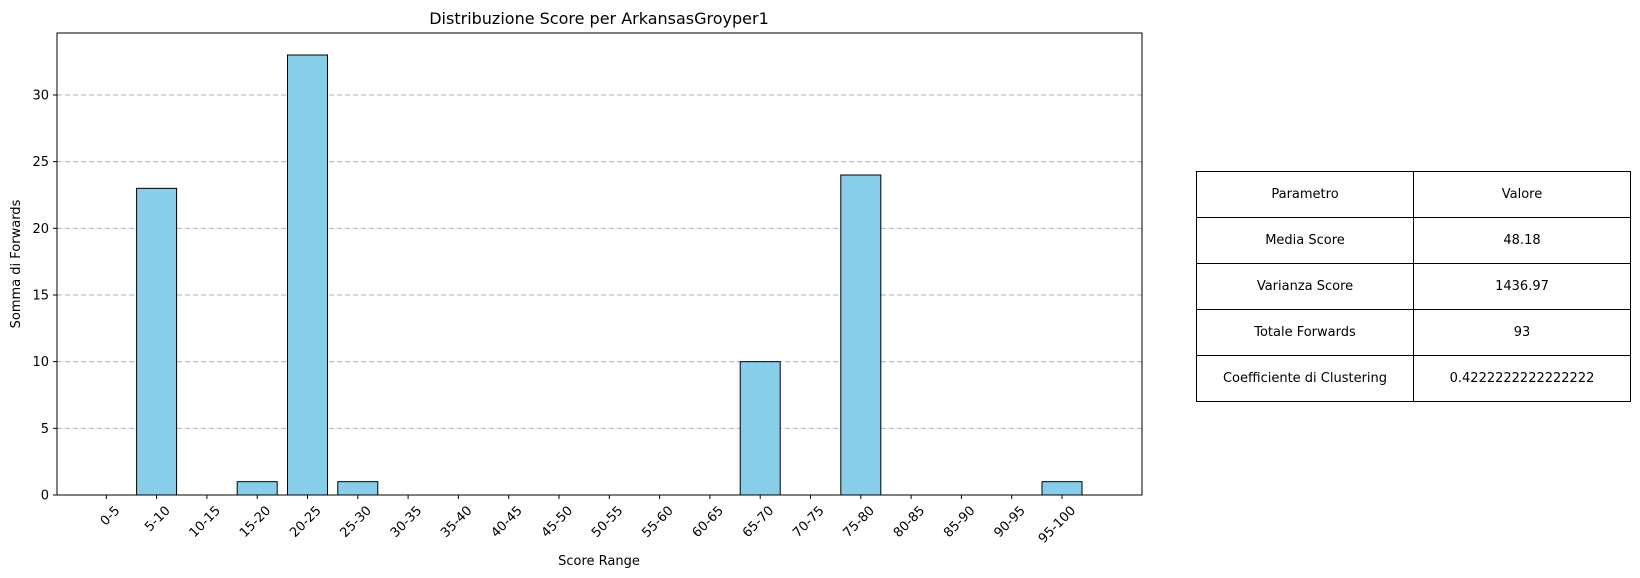  Describe the element at coordinates (1009, 521) in the screenshot. I see `x-tick-label: 90-95` at that location.